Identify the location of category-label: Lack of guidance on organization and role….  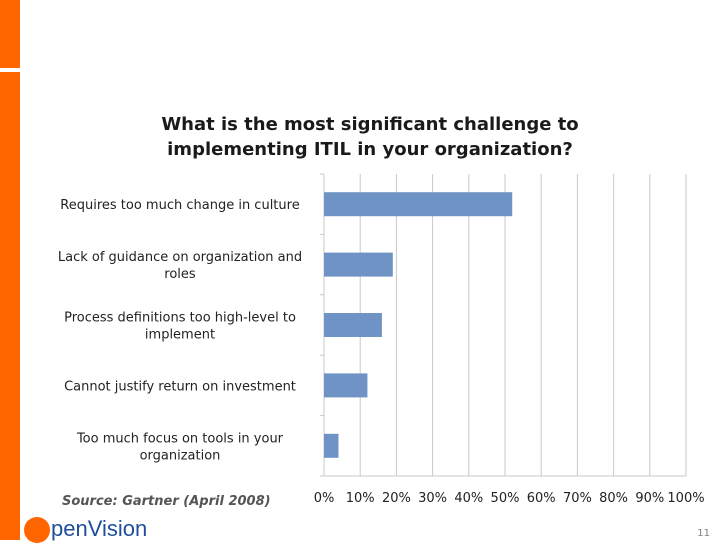
(180, 266).